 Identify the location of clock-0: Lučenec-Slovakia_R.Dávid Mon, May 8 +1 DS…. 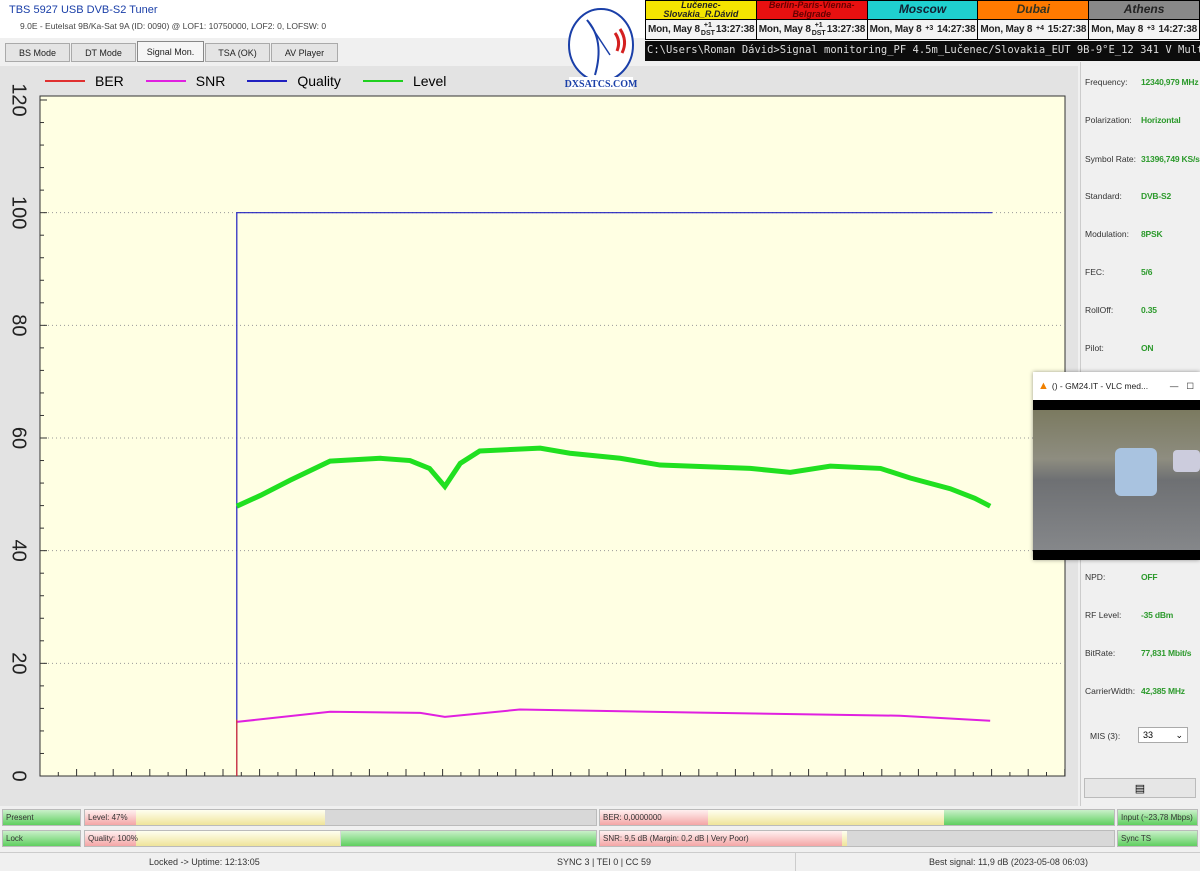
(701, 20).